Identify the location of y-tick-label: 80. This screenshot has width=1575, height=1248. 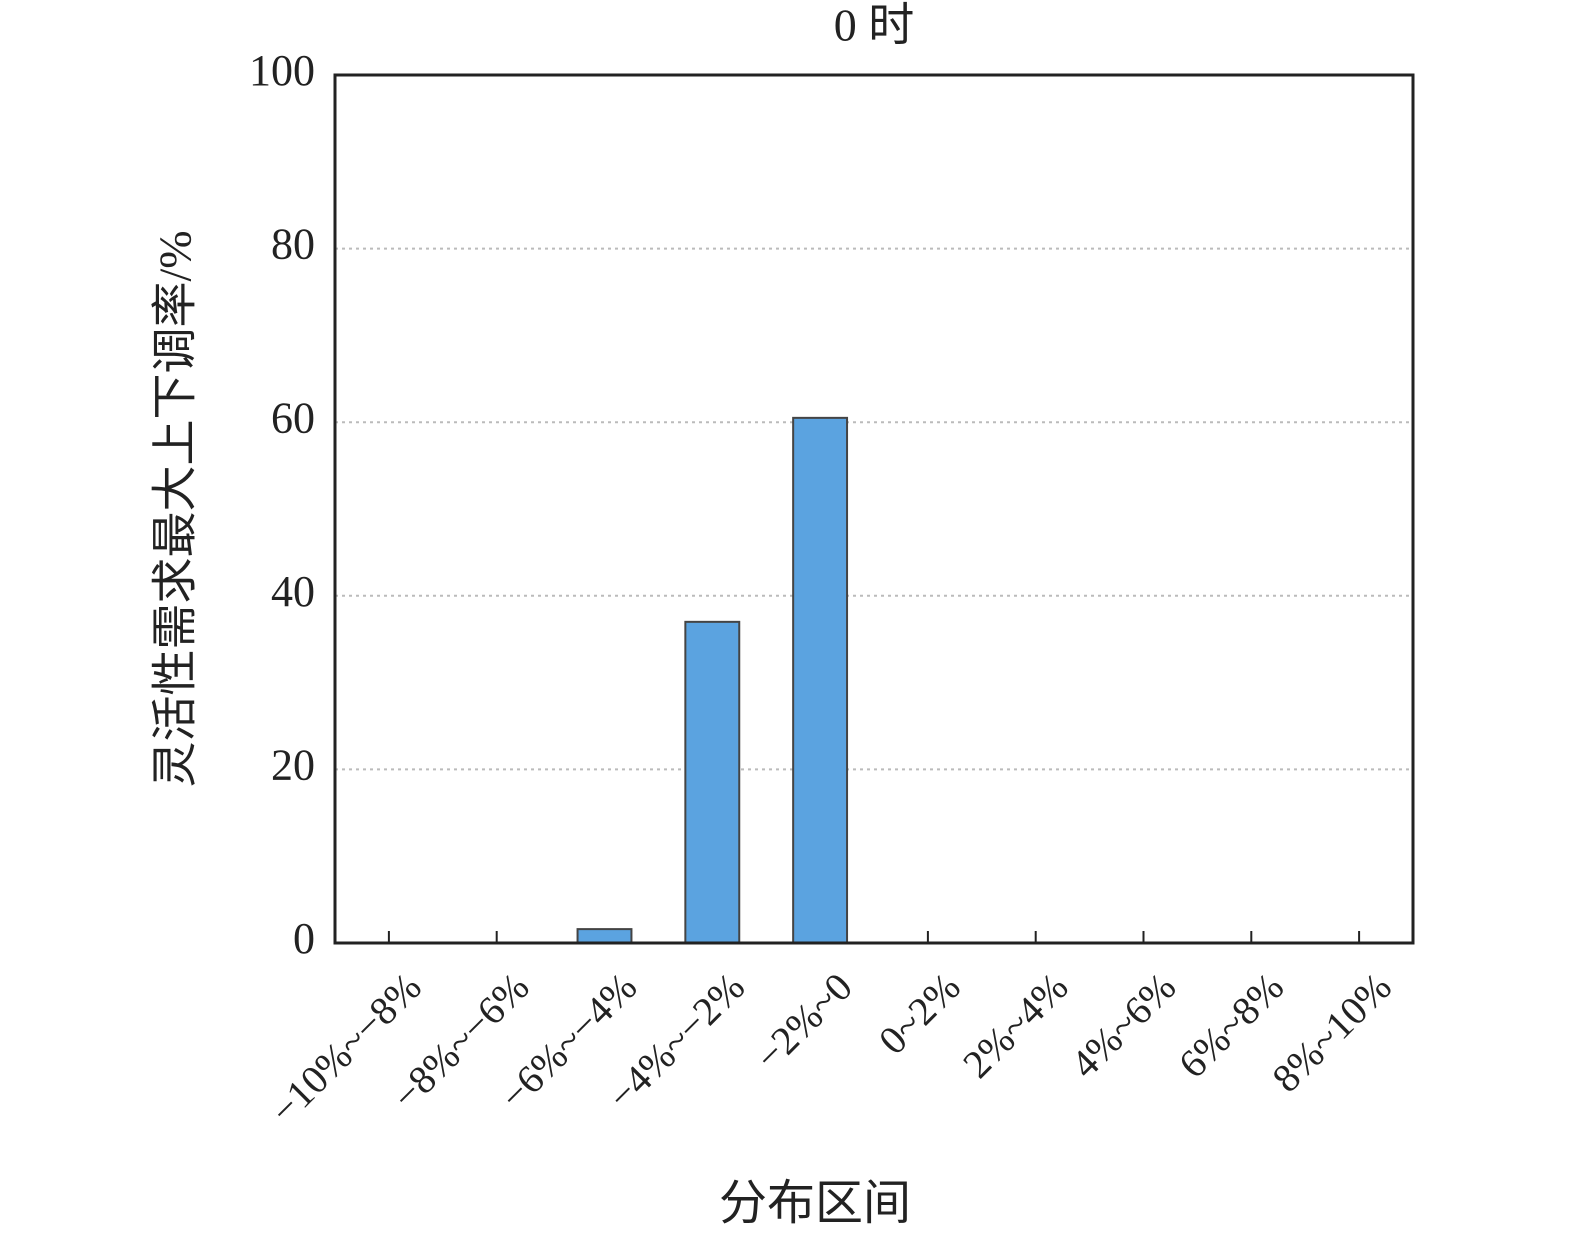
(293, 244).